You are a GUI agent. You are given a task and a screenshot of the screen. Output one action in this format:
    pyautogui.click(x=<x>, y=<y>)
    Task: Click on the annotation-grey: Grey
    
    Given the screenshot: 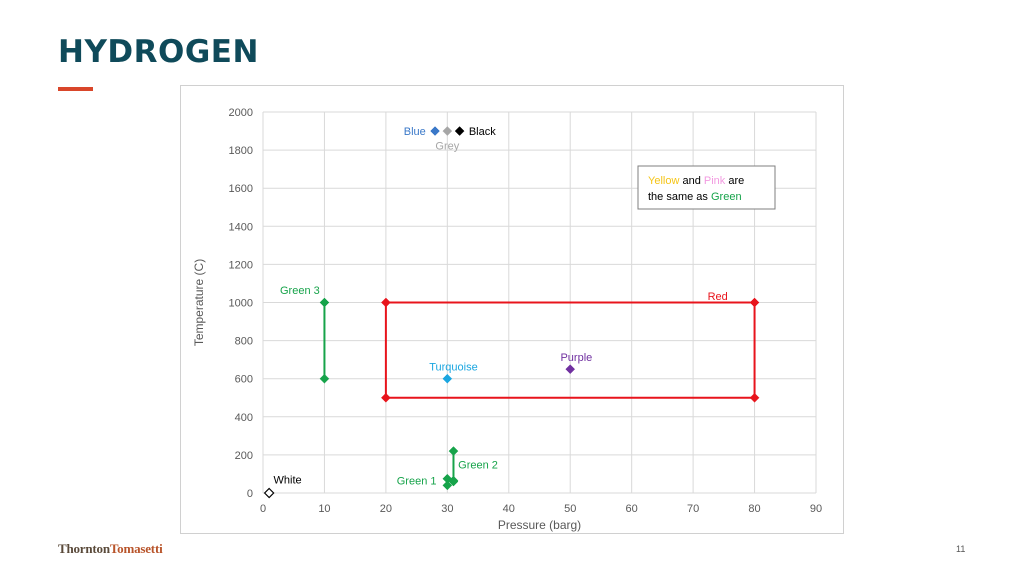 What is the action you would take?
    pyautogui.click(x=447, y=146)
    